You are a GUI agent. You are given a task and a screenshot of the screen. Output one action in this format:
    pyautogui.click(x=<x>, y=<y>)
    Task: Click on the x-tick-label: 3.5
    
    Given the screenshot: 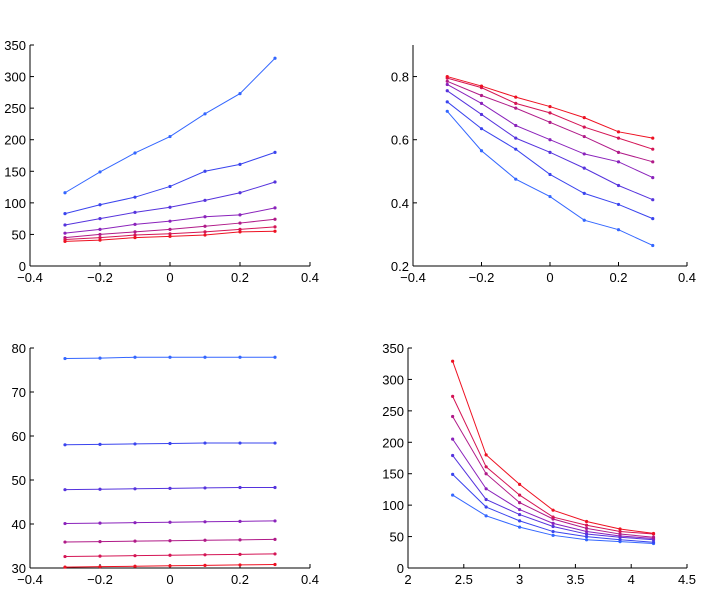 What is the action you would take?
    pyautogui.click(x=575, y=579)
    